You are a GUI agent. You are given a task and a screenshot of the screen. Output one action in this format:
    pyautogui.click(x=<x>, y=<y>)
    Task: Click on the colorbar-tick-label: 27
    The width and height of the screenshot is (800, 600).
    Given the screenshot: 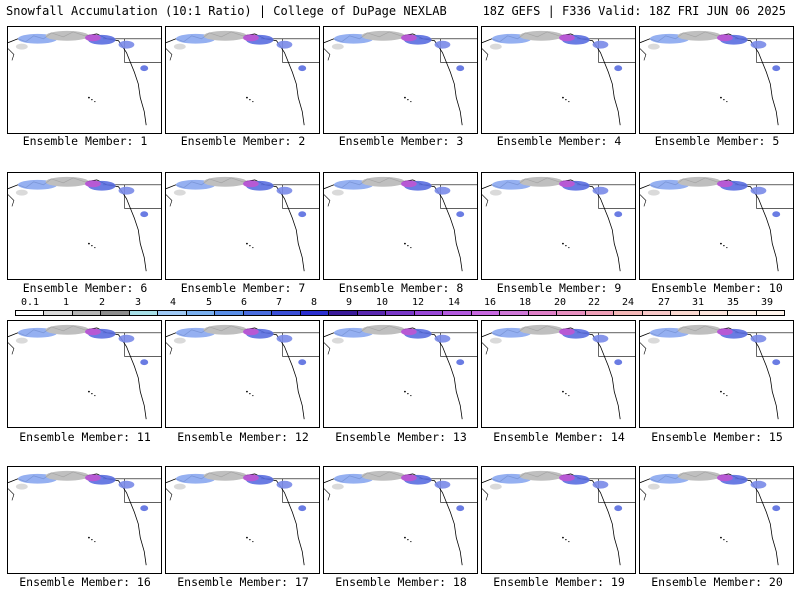 What is the action you would take?
    pyautogui.click(x=664, y=302)
    